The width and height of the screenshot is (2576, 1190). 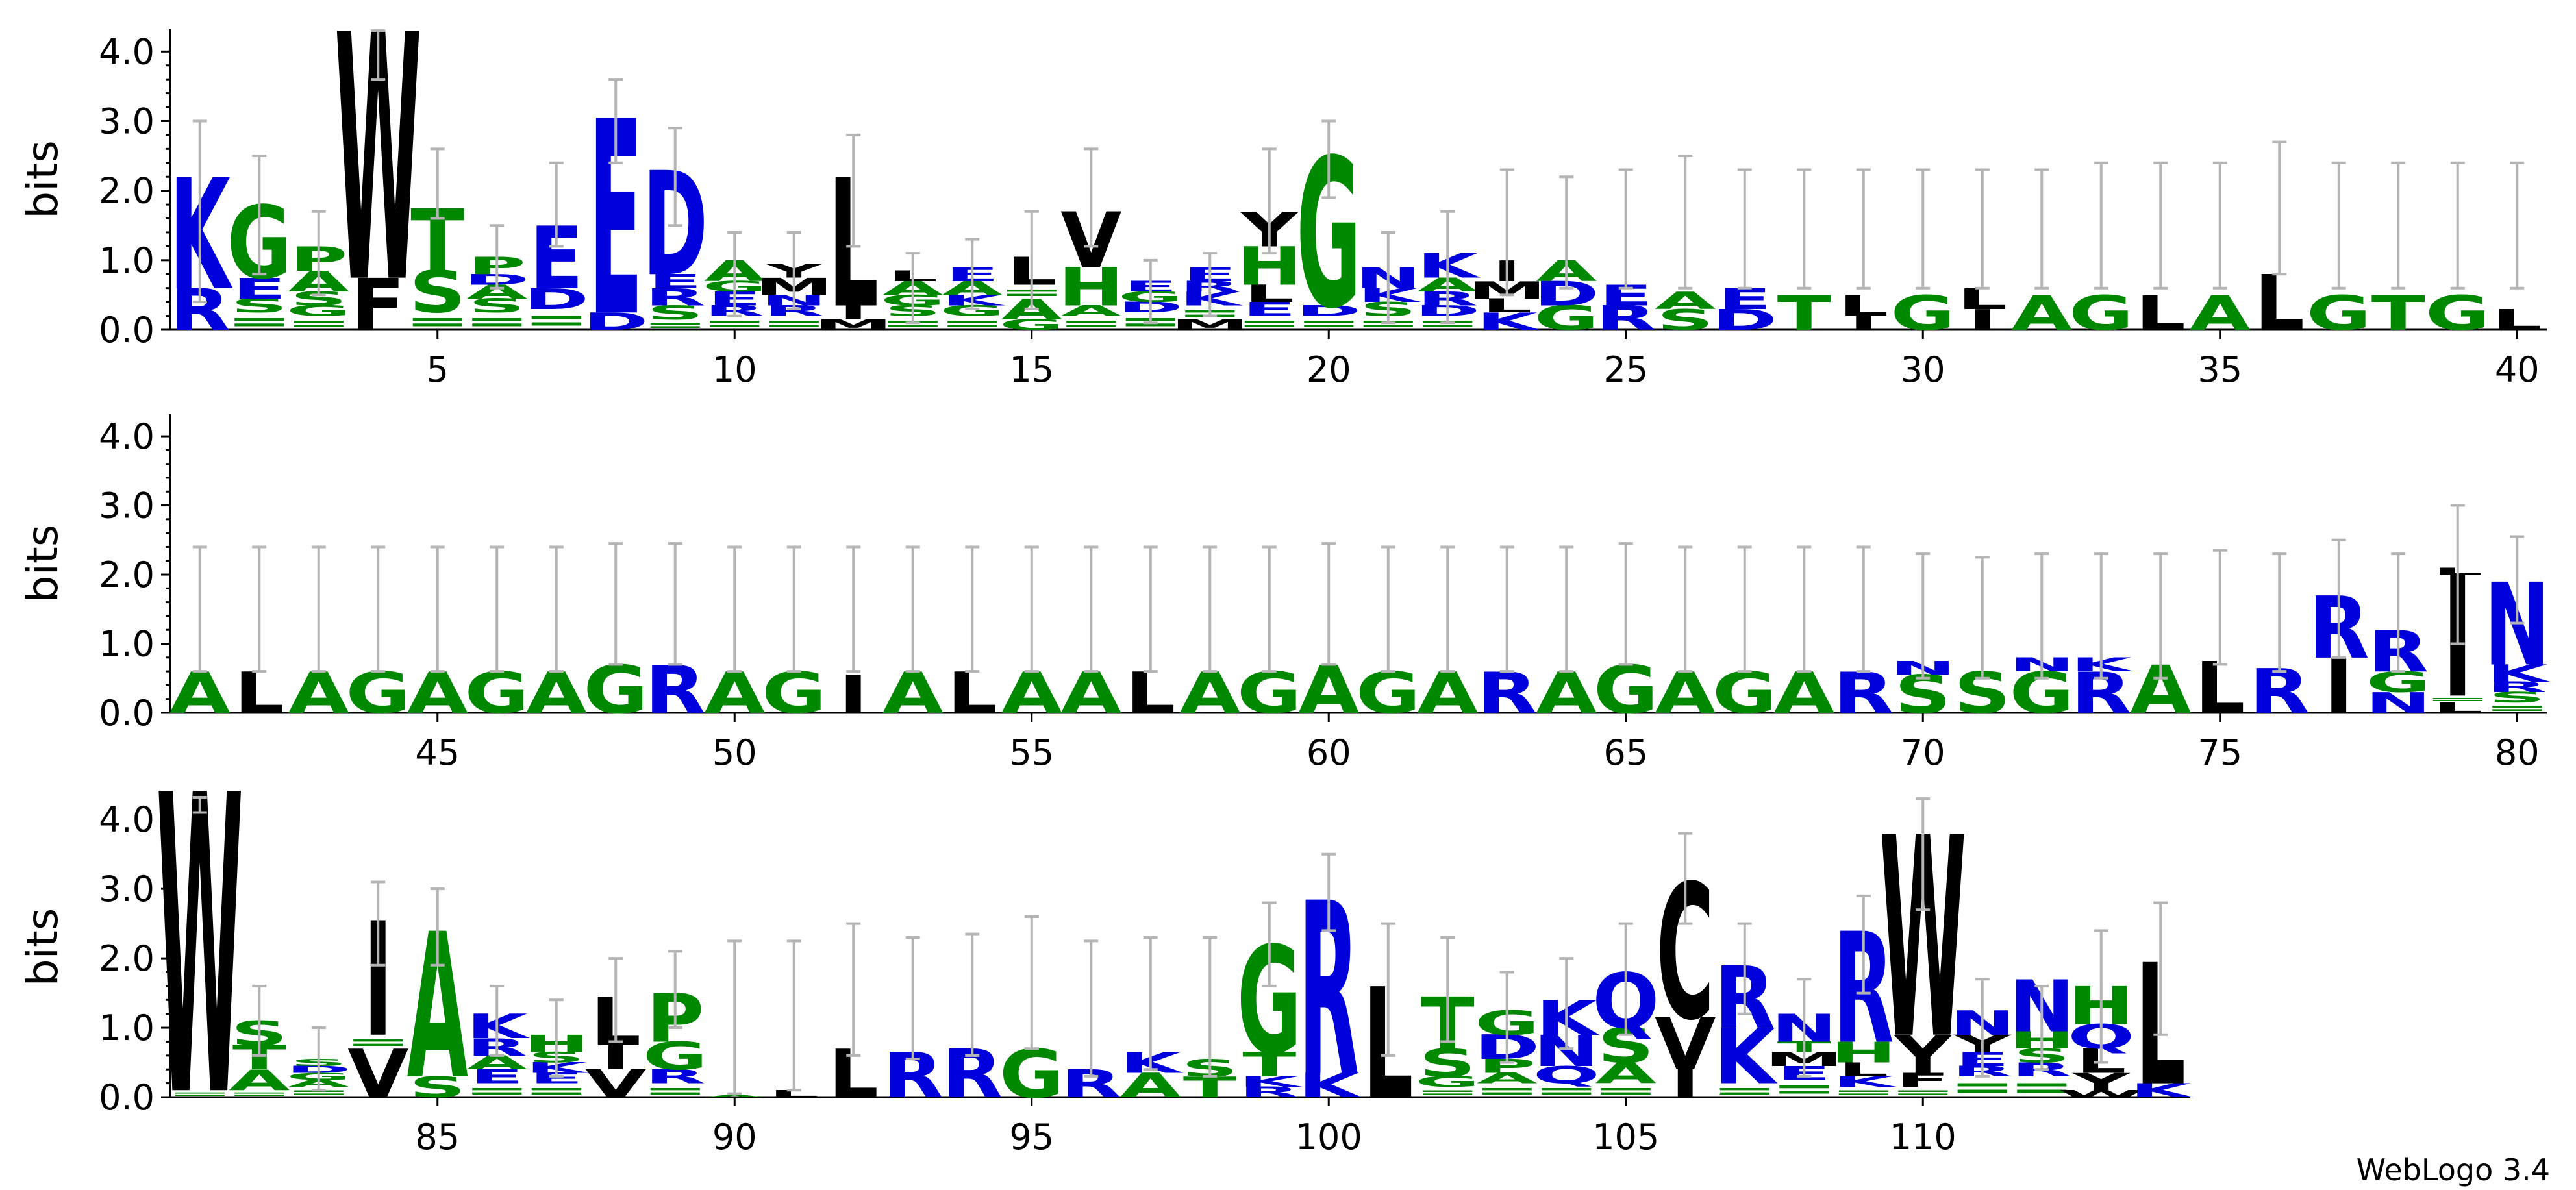 What do you see at coordinates (1329, 753) in the screenshot?
I see `x-tick-label: 60` at bounding box center [1329, 753].